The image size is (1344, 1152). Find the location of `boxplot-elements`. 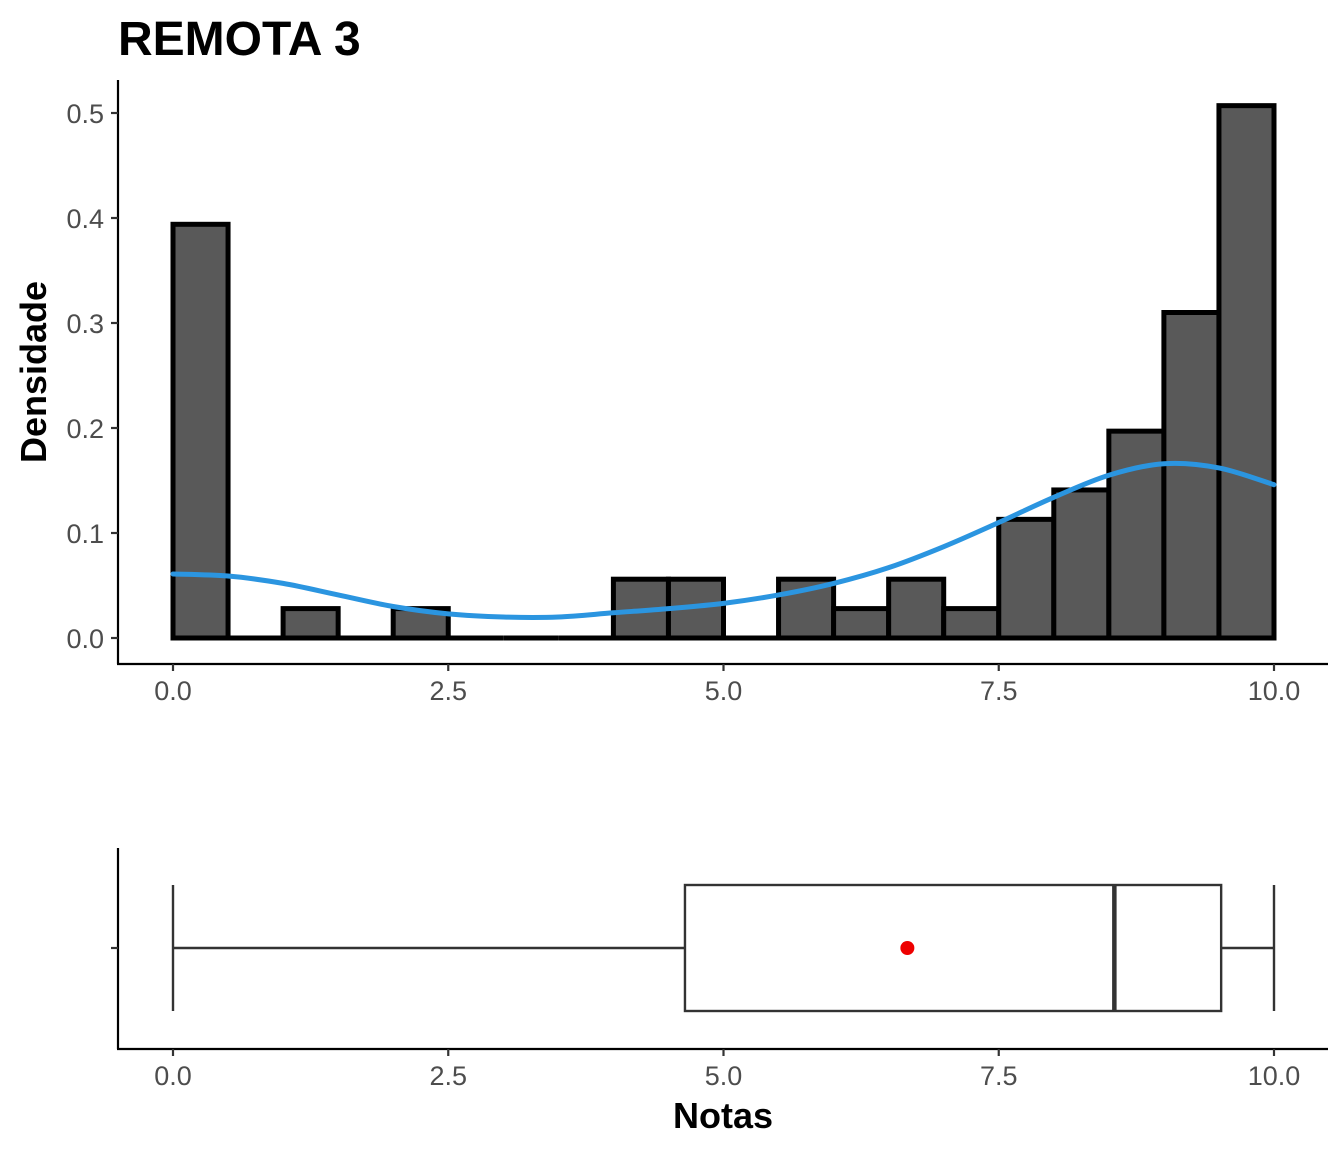

boxplot-elements is located at coordinates (723, 948).